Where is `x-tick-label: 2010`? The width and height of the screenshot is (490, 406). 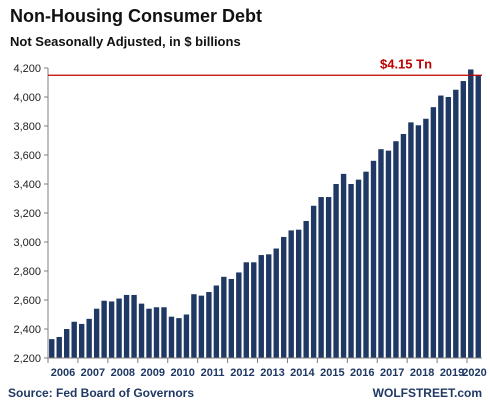
x-tick-label: 2010 is located at coordinates (182, 373).